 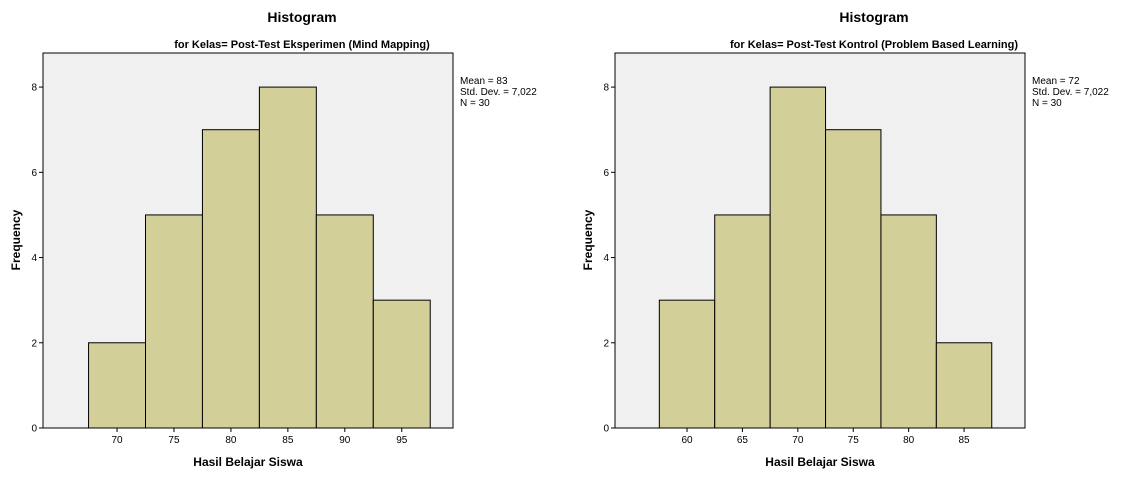 I want to click on x-tick-label: 65, so click(x=743, y=440).